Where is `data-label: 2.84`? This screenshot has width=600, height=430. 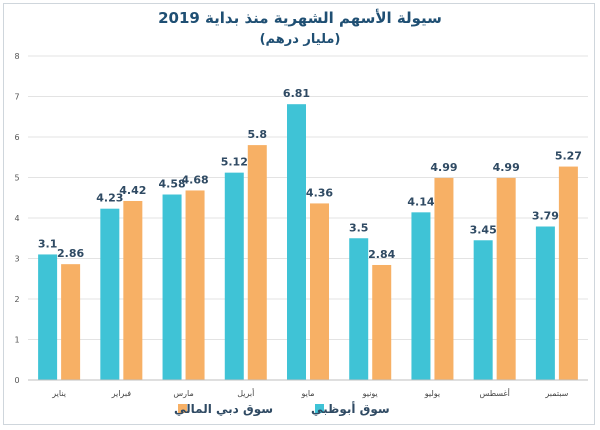
data-label: 2.84 is located at coordinates (381, 254).